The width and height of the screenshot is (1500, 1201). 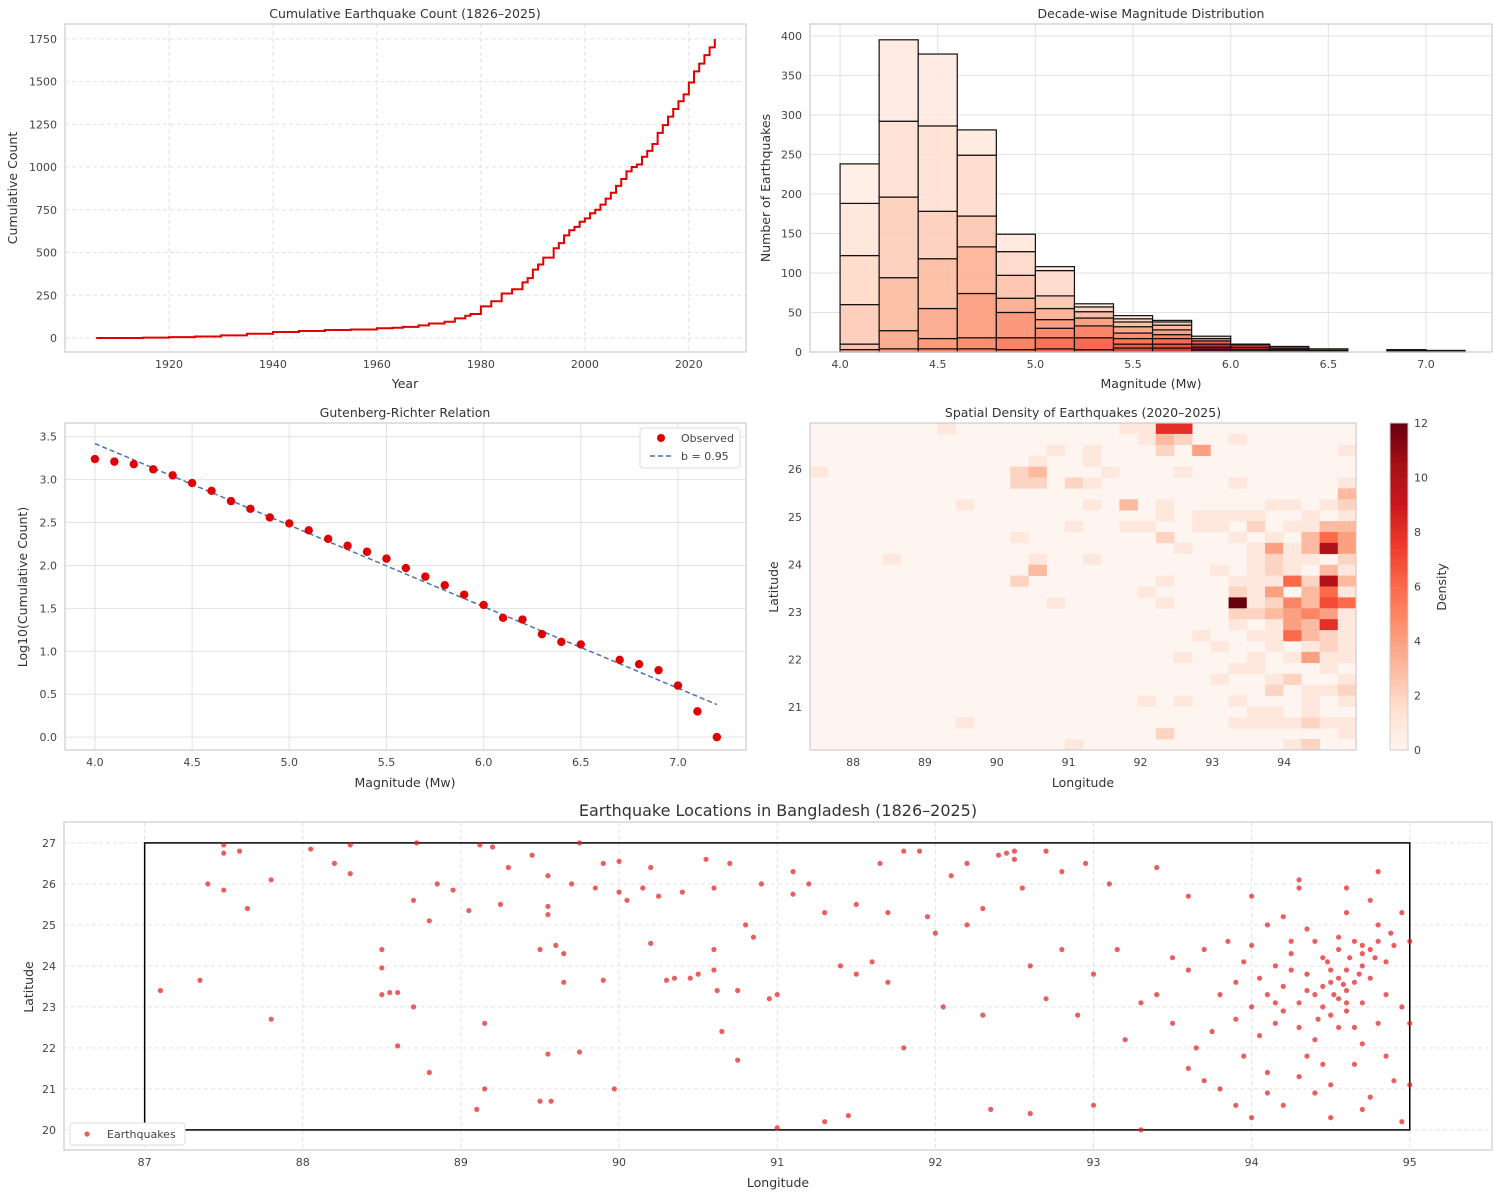 What do you see at coordinates (585, 364) in the screenshot?
I see `x-tick-label: 2000` at bounding box center [585, 364].